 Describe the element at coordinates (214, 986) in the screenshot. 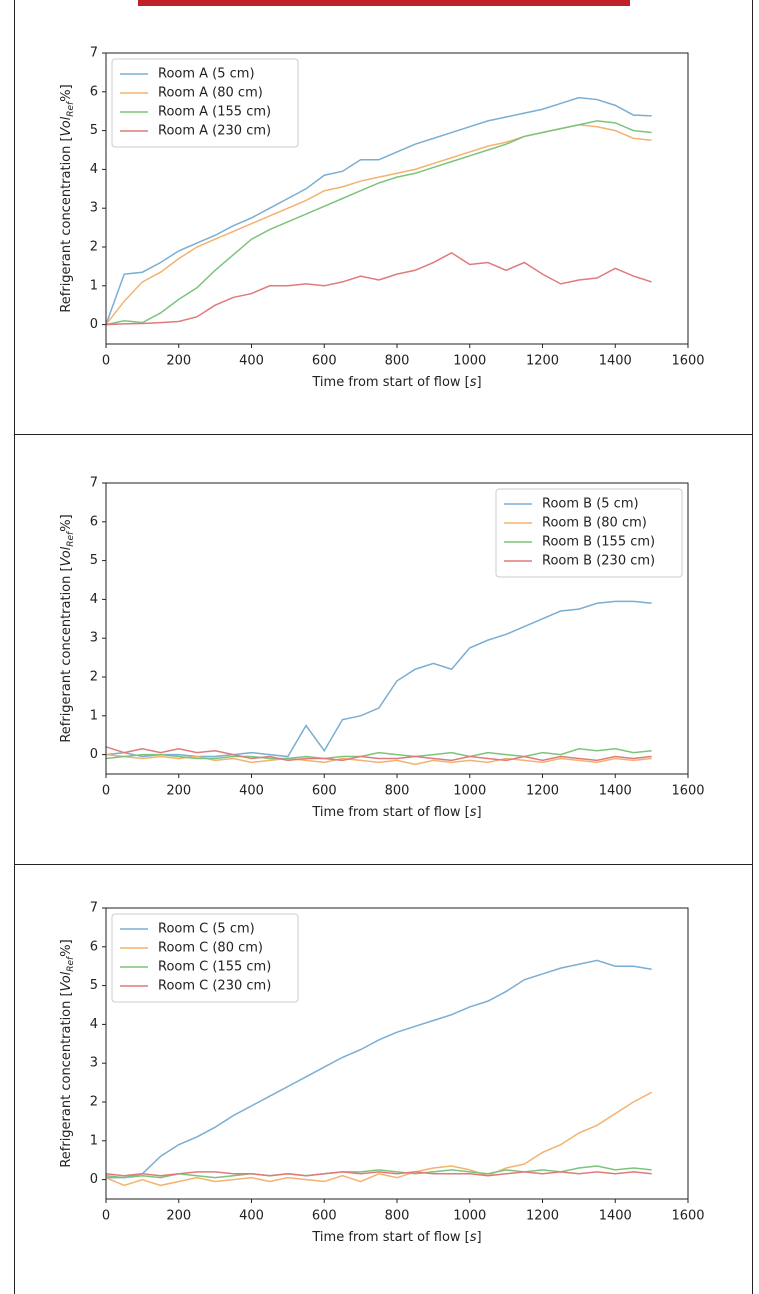

I see `legend-label: Room C (230 cm)` at that location.